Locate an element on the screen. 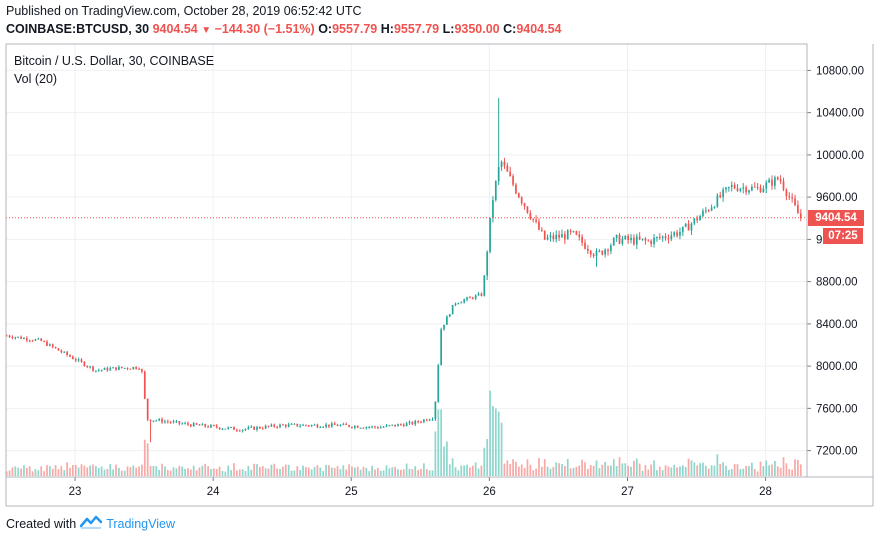  x-tick-label: 28 is located at coordinates (765, 492).